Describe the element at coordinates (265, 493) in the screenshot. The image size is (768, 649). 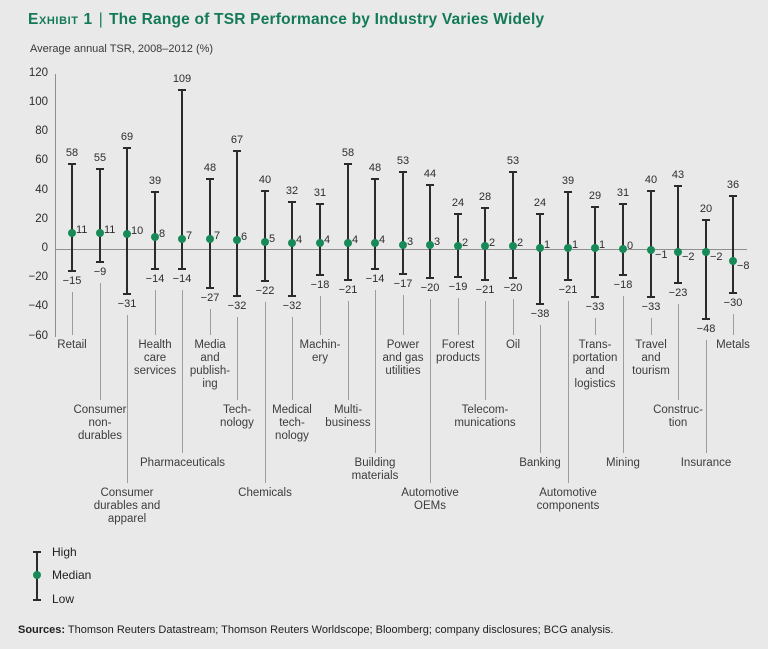
I see `industry-label: Chemicals` at that location.